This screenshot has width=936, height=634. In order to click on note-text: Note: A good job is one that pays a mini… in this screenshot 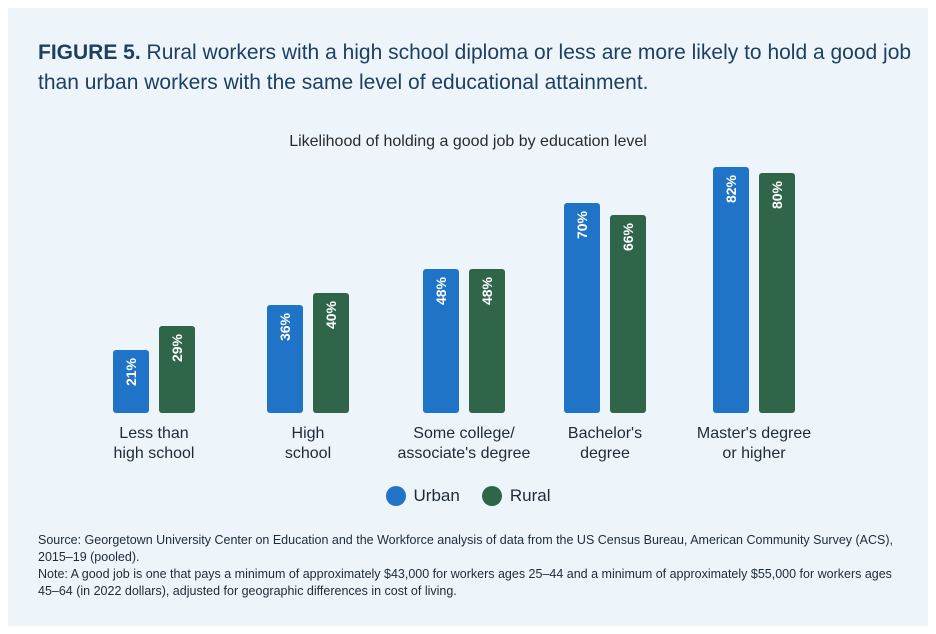, I will do `click(465, 582)`.